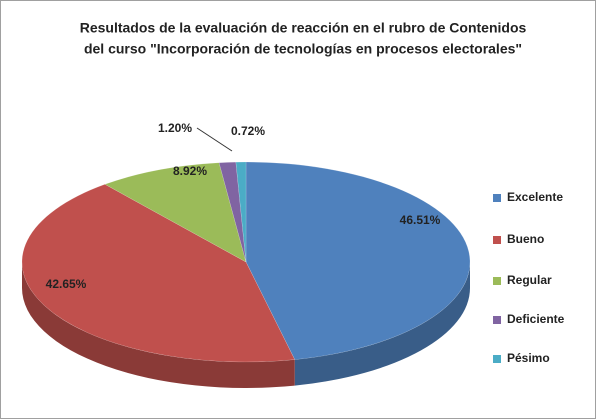  Describe the element at coordinates (248, 131) in the screenshot. I see `data-label: 0.72%` at that location.